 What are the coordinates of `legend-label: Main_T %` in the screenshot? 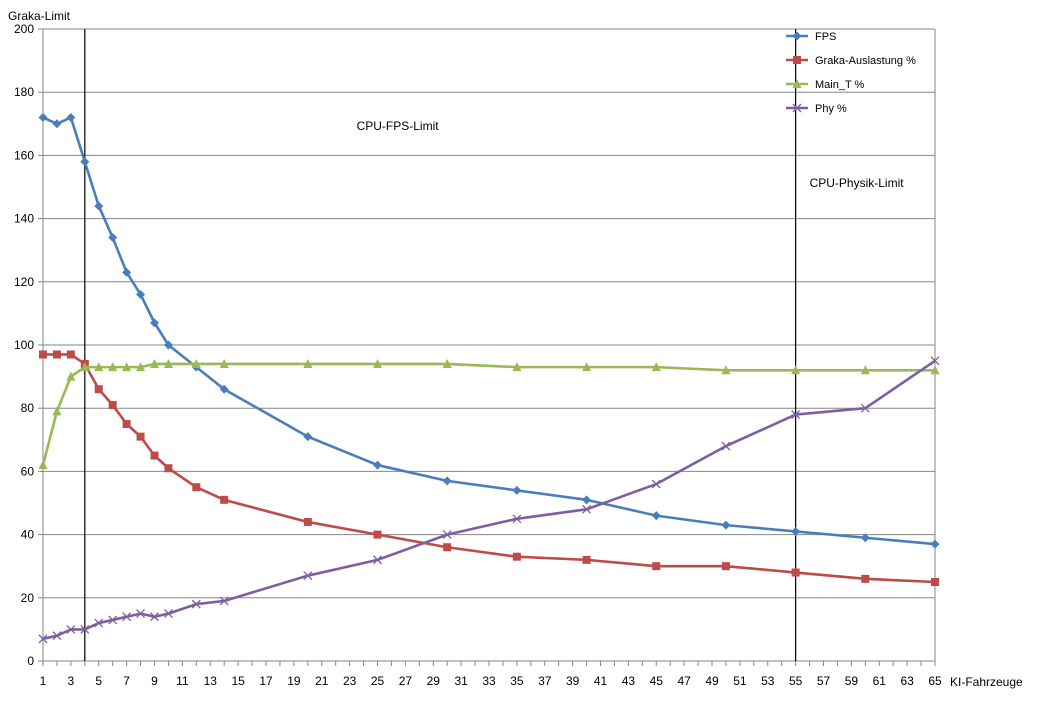 It's located at (840, 85).